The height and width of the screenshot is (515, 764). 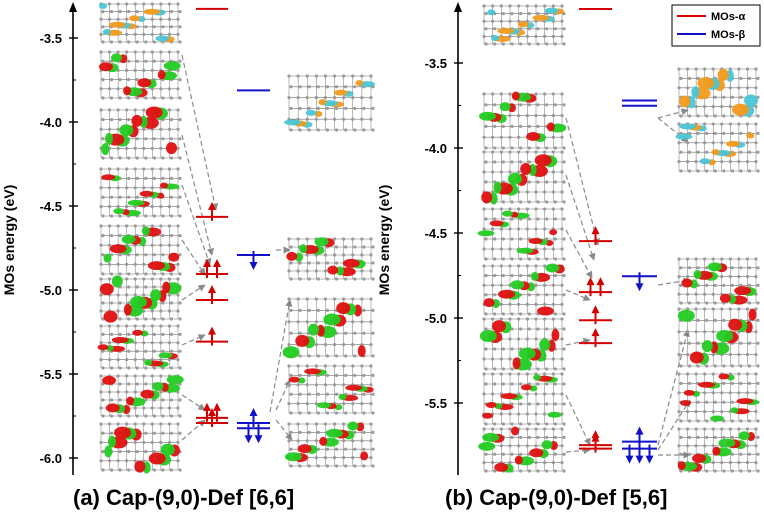 I want to click on spin-head, so click(x=212, y=330).